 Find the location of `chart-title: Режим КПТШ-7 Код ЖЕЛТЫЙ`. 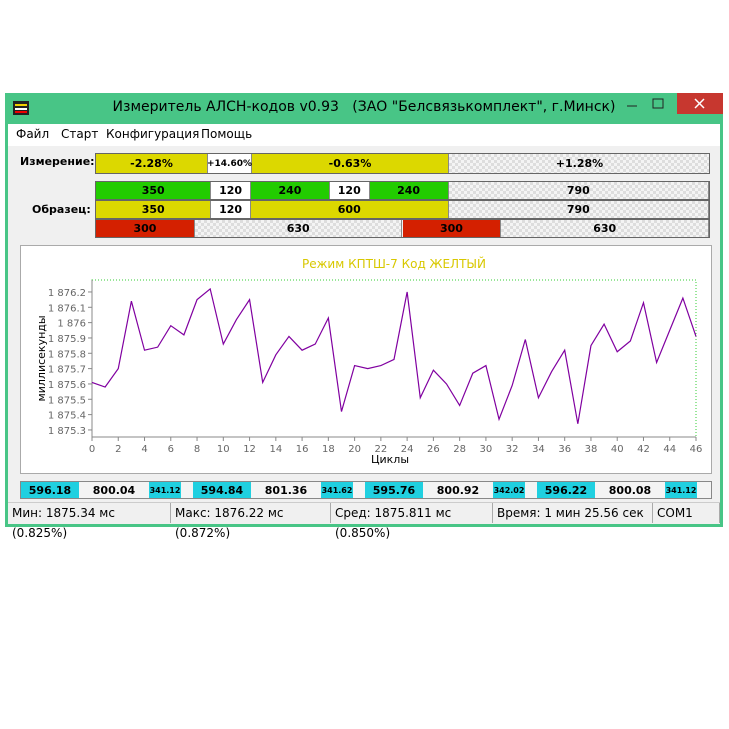

chart-title: Режим КПТШ-7 Код ЖЕЛТЫЙ is located at coordinates (394, 263).